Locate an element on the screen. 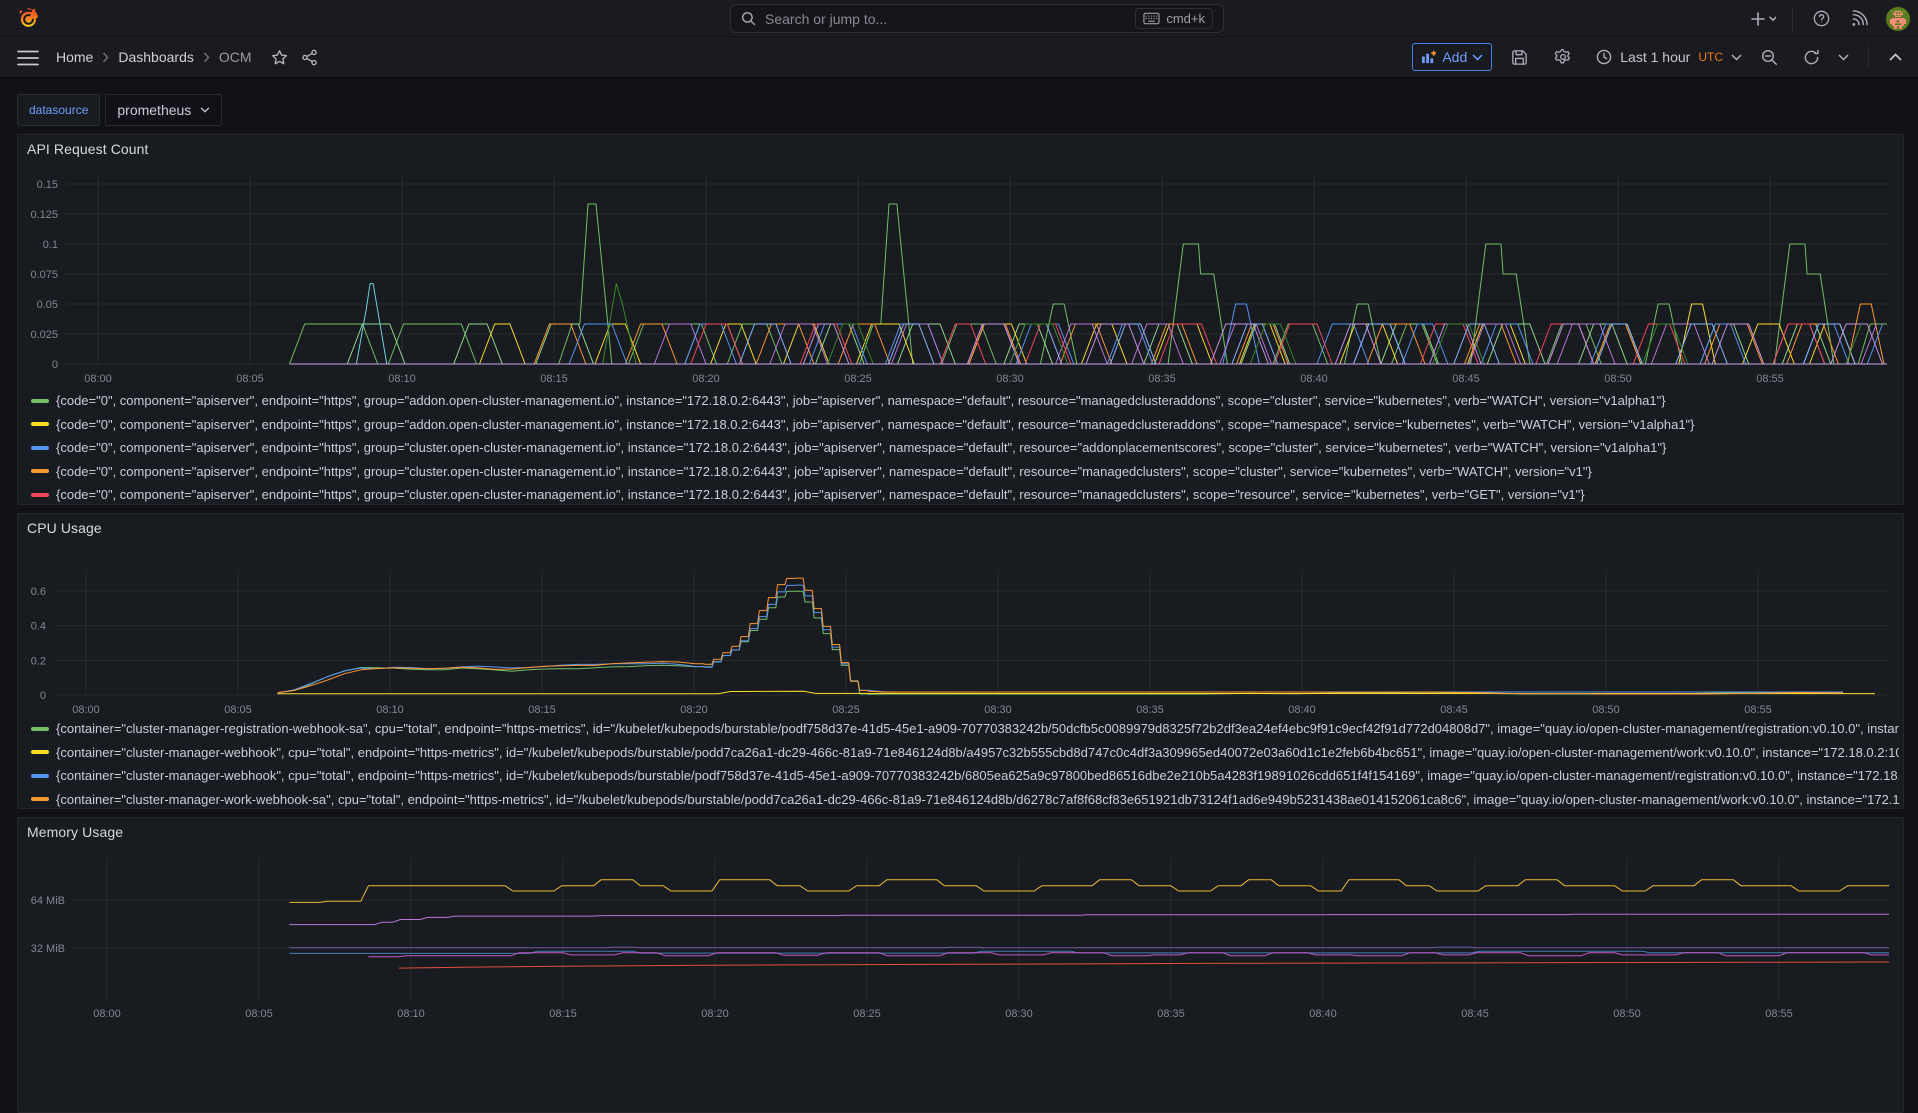 This screenshot has width=1918, height=1113. help-button is located at coordinates (1821, 18).